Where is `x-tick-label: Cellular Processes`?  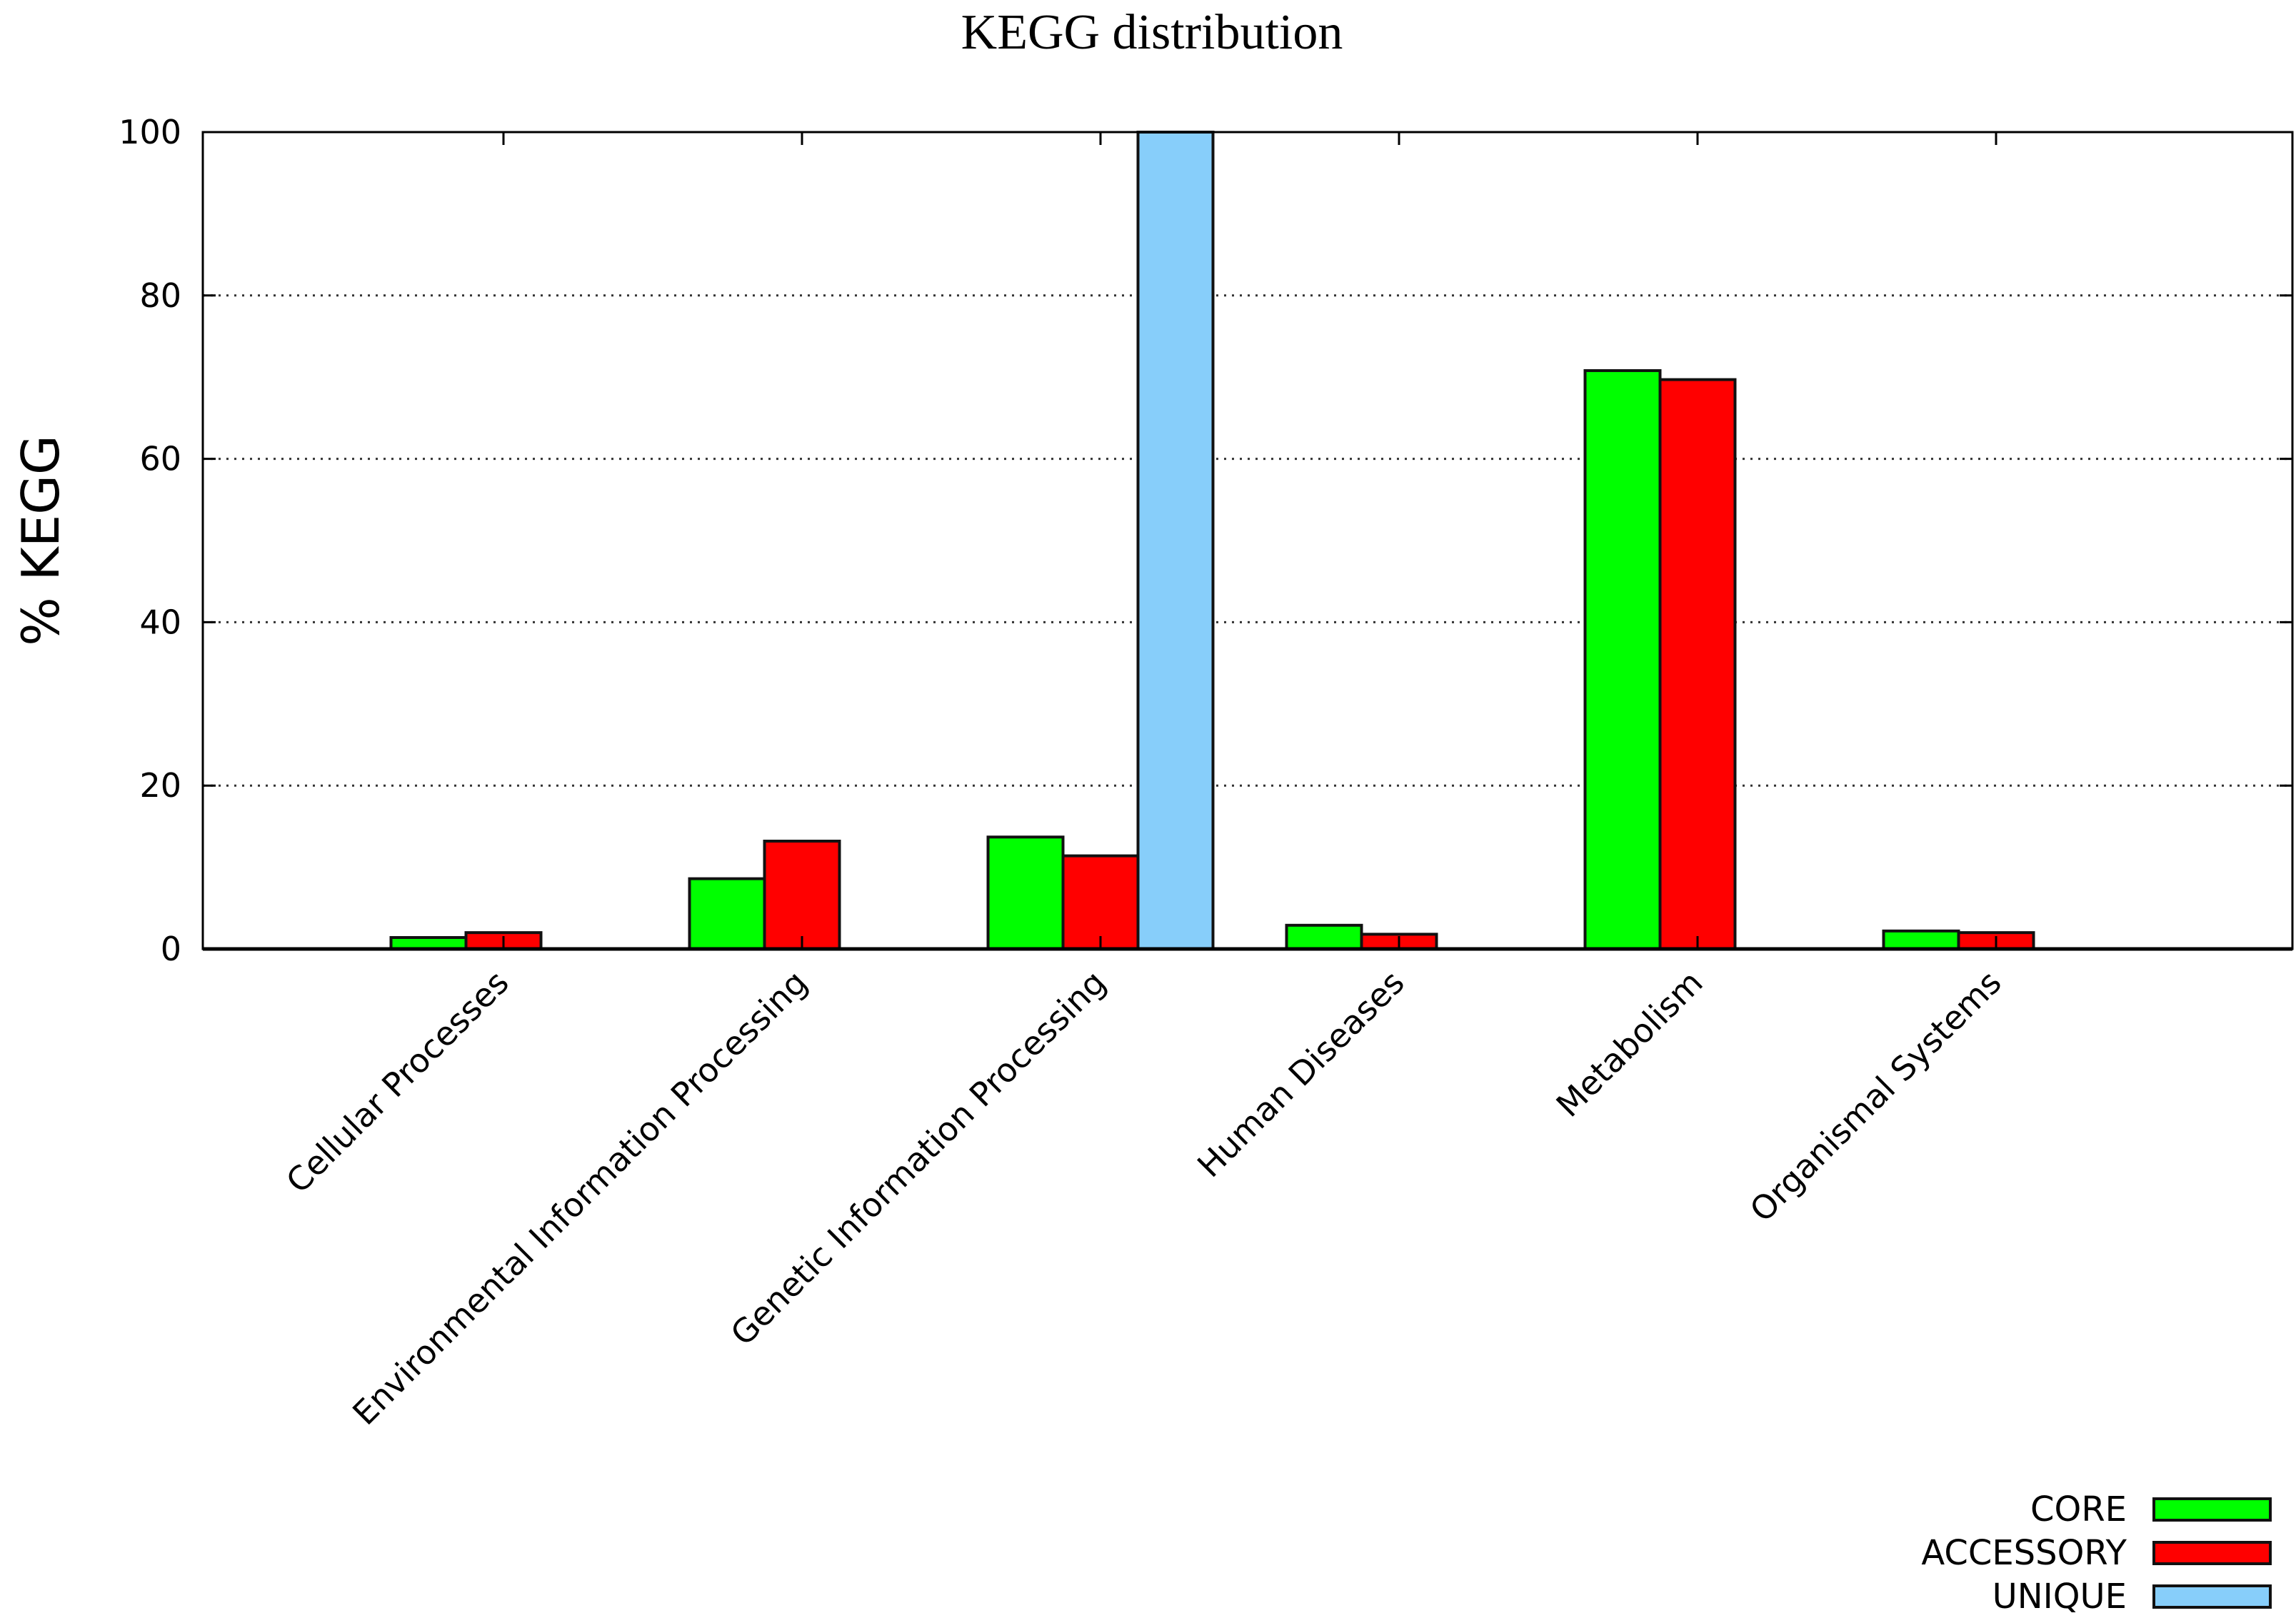
x-tick-label: Cellular Processes is located at coordinates (397, 1082).